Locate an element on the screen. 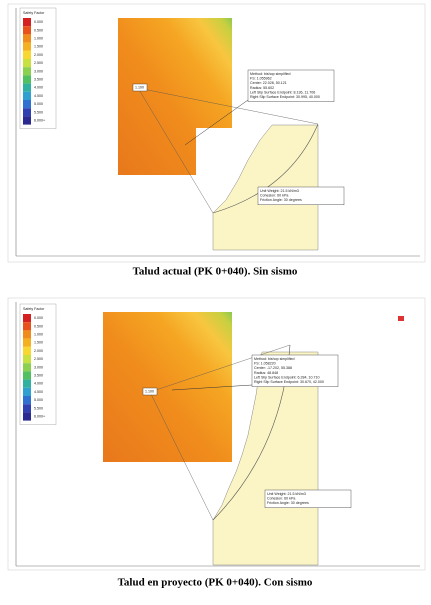 This screenshot has height=605, width=431. info-line: Center: -17.202, 55.388 is located at coordinates (273, 368).